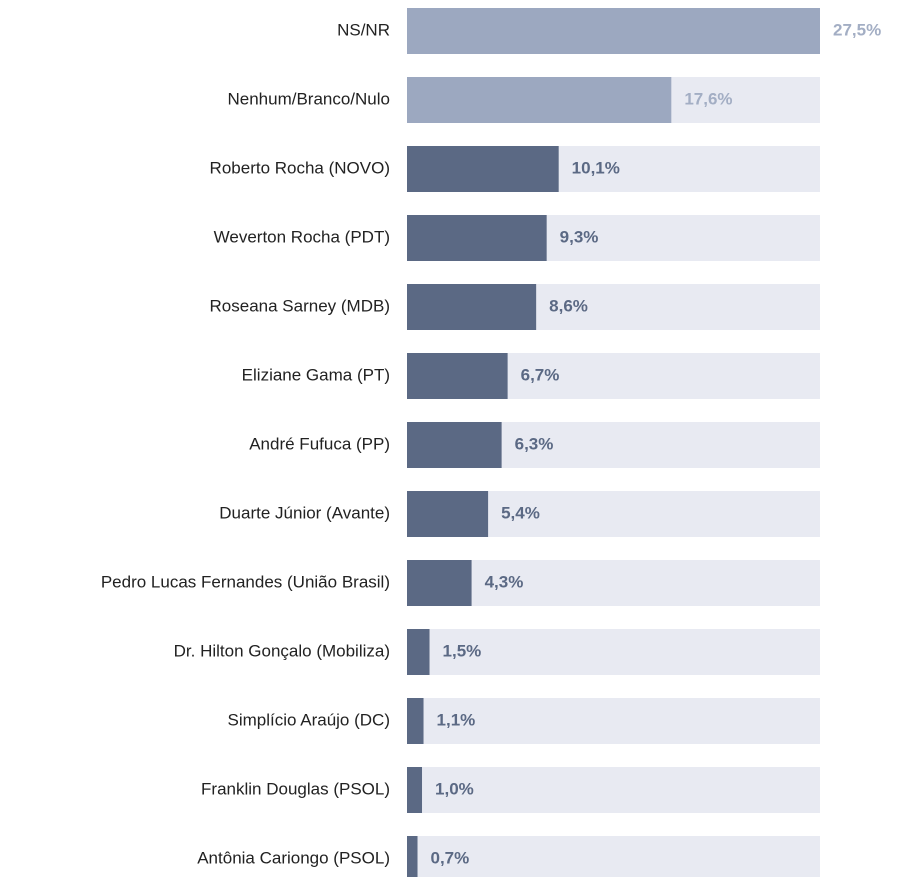 The width and height of the screenshot is (917, 877). I want to click on value-label: 17,6%, so click(708, 98).